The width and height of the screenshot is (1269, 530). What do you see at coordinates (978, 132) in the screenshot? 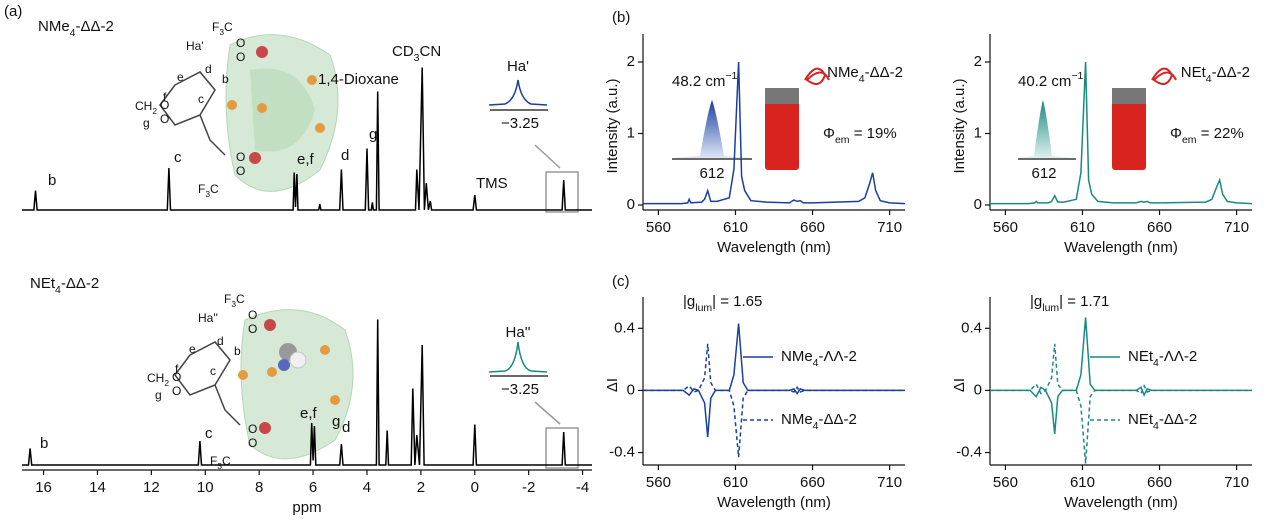
I see `y-tick-label: 1` at bounding box center [978, 132].